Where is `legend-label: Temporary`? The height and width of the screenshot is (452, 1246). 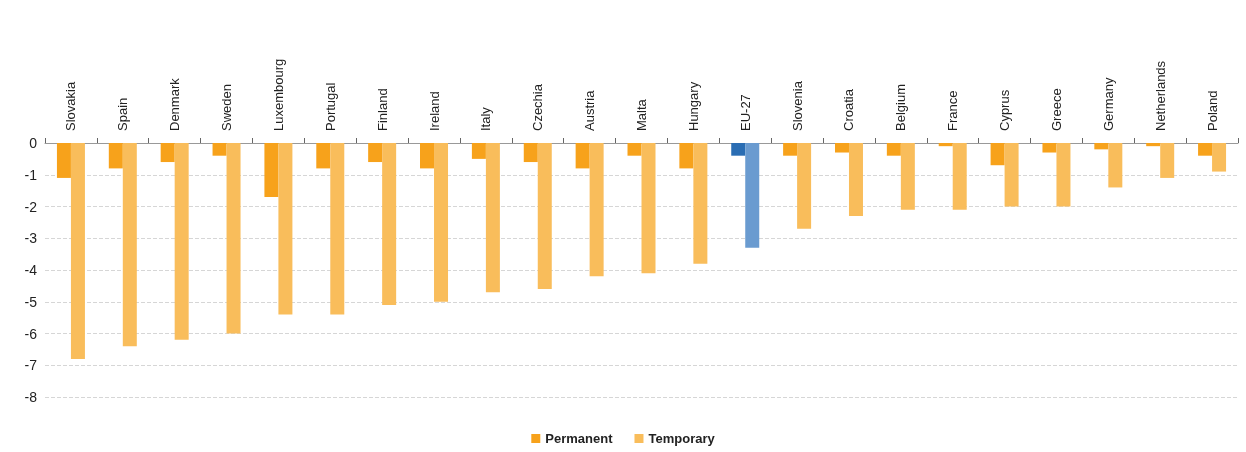 legend-label: Temporary is located at coordinates (682, 438).